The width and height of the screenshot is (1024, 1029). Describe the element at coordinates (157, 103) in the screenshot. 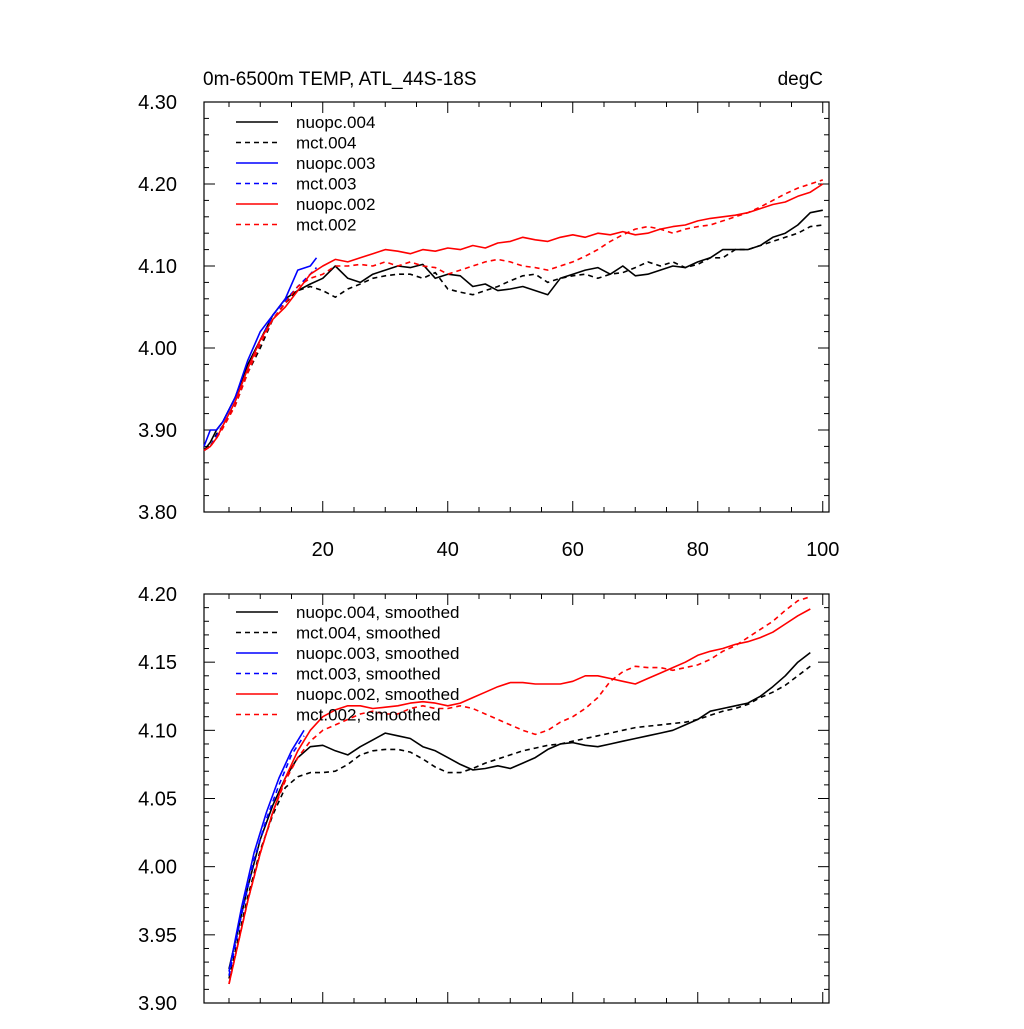

I see `y-tick-label: 4.30` at that location.